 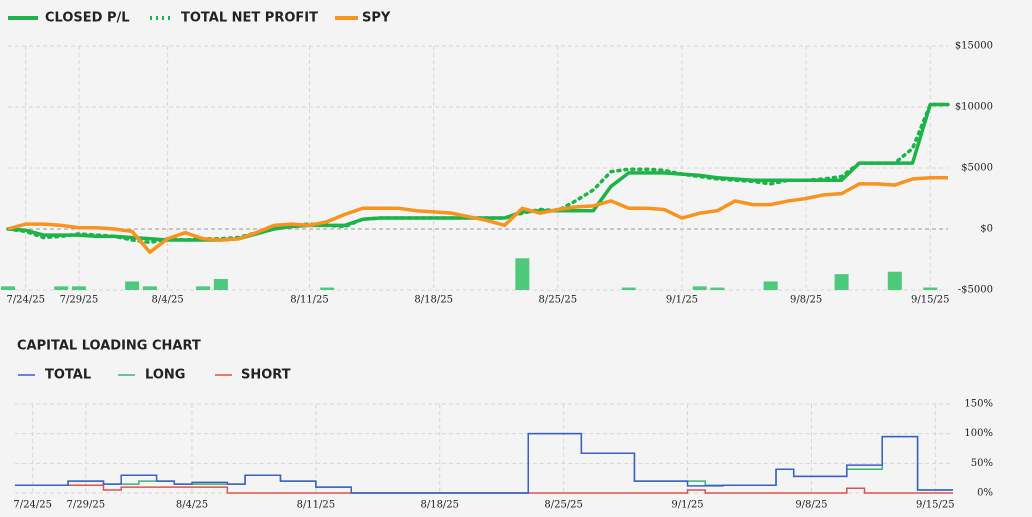 What do you see at coordinates (249, 18) in the screenshot?
I see `legend-label: TOTAL NET PROFIT` at bounding box center [249, 18].